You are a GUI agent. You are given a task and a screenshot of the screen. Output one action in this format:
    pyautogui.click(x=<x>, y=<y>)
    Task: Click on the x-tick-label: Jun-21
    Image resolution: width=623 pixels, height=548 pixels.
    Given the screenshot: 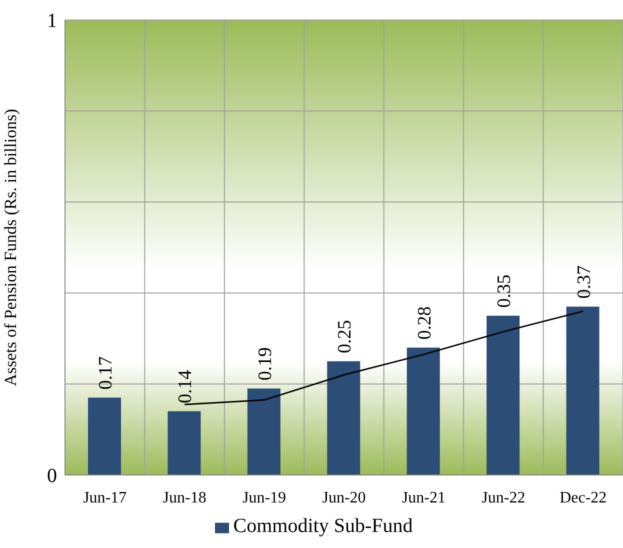 What is the action you would take?
    pyautogui.click(x=424, y=497)
    